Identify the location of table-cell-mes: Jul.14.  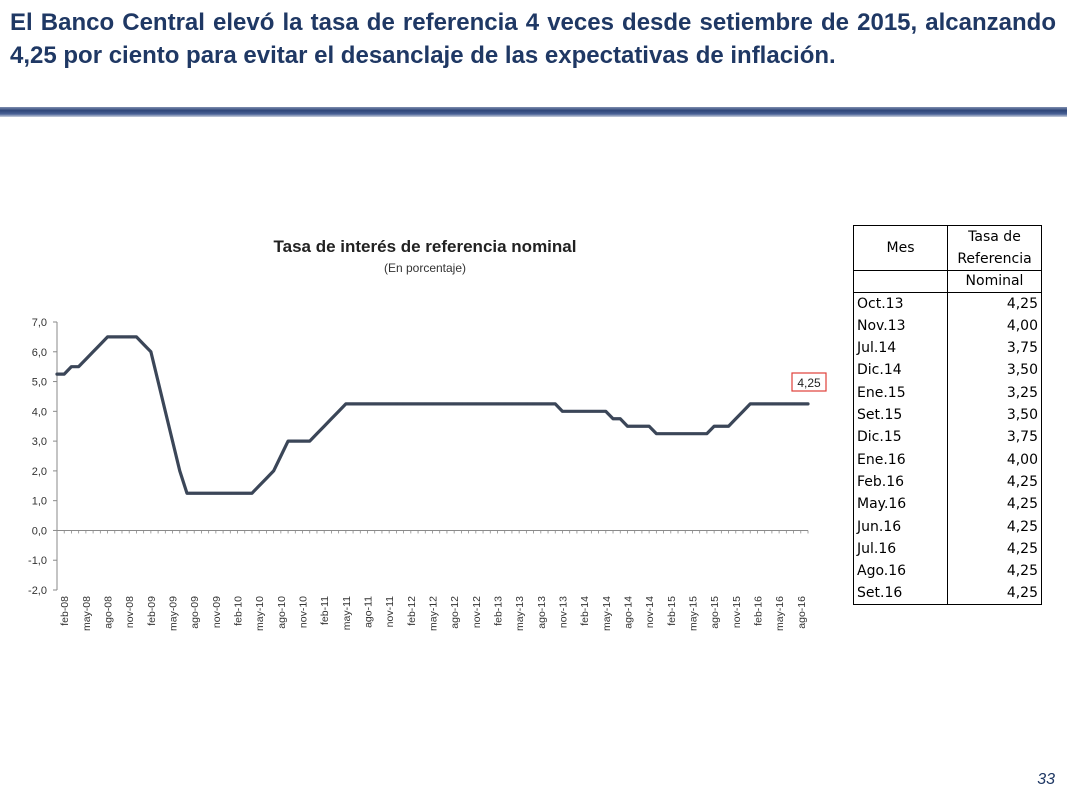
(900, 348).